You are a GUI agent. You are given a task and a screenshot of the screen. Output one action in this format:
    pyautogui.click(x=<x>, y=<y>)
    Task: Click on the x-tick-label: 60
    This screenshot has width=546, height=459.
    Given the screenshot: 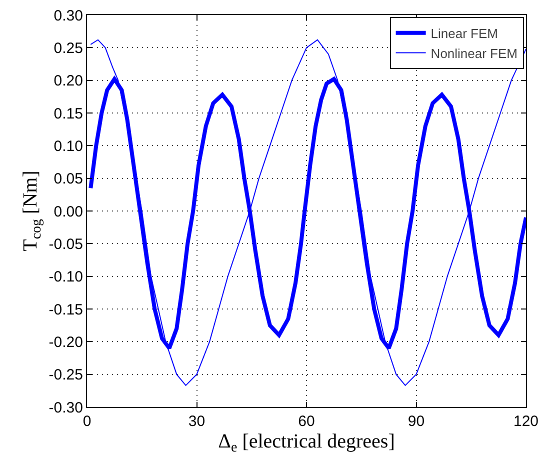 What is the action you would take?
    pyautogui.click(x=306, y=421)
    